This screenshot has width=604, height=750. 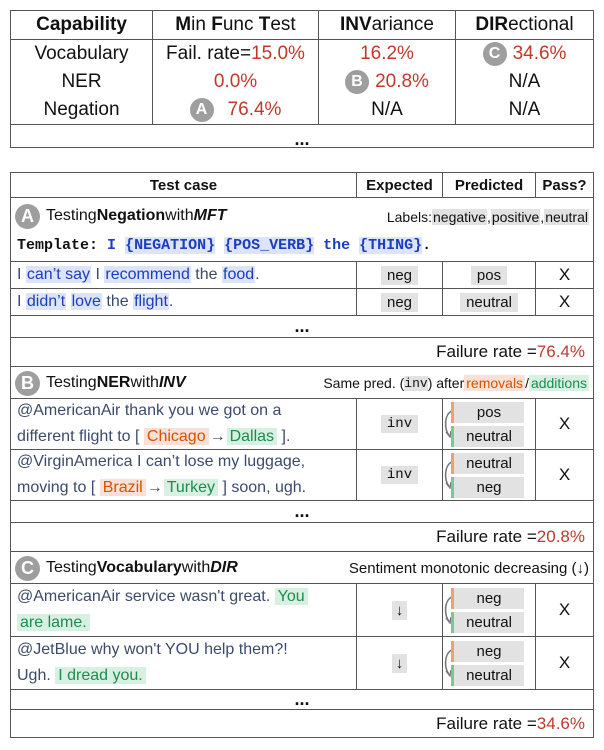 I want to click on inv-value: N/A, so click(x=387, y=110).